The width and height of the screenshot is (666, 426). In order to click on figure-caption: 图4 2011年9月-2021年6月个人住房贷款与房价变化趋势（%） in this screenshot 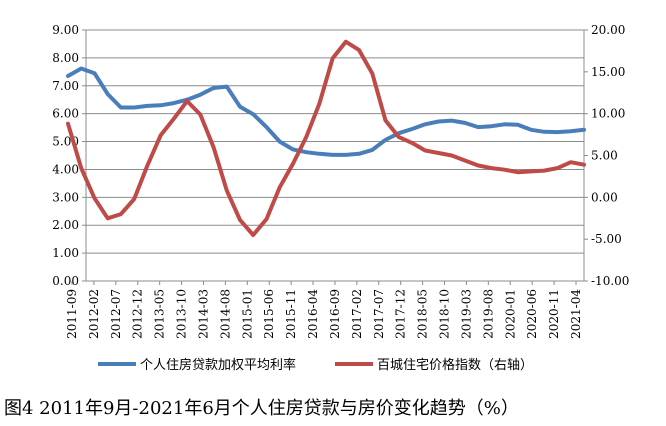, I will do `click(261, 408)`.